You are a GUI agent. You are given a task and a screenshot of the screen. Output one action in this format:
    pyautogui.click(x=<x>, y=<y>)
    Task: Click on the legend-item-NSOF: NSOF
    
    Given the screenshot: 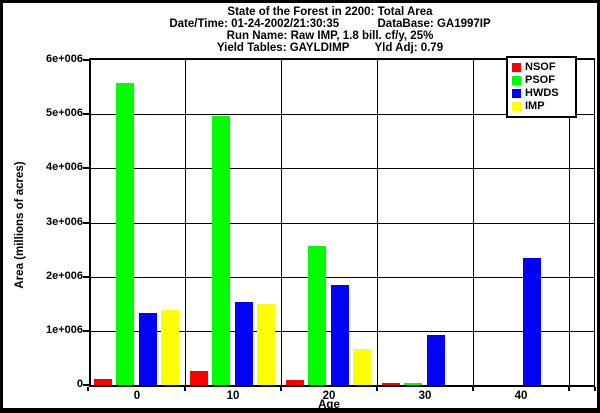 What is the action you would take?
    pyautogui.click(x=542, y=67)
    